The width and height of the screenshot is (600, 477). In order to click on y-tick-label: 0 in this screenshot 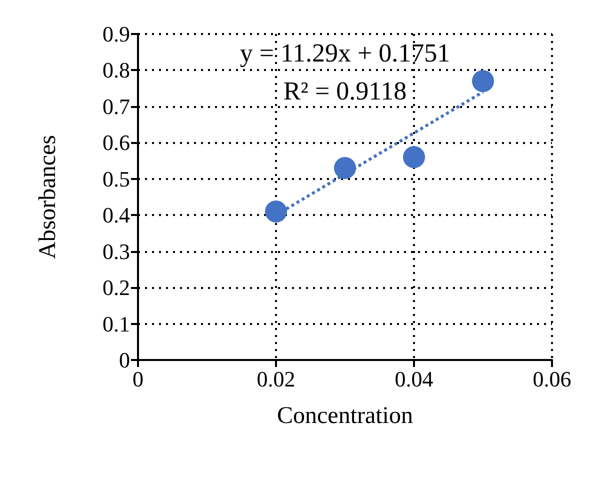, I will do `click(124, 360)`.